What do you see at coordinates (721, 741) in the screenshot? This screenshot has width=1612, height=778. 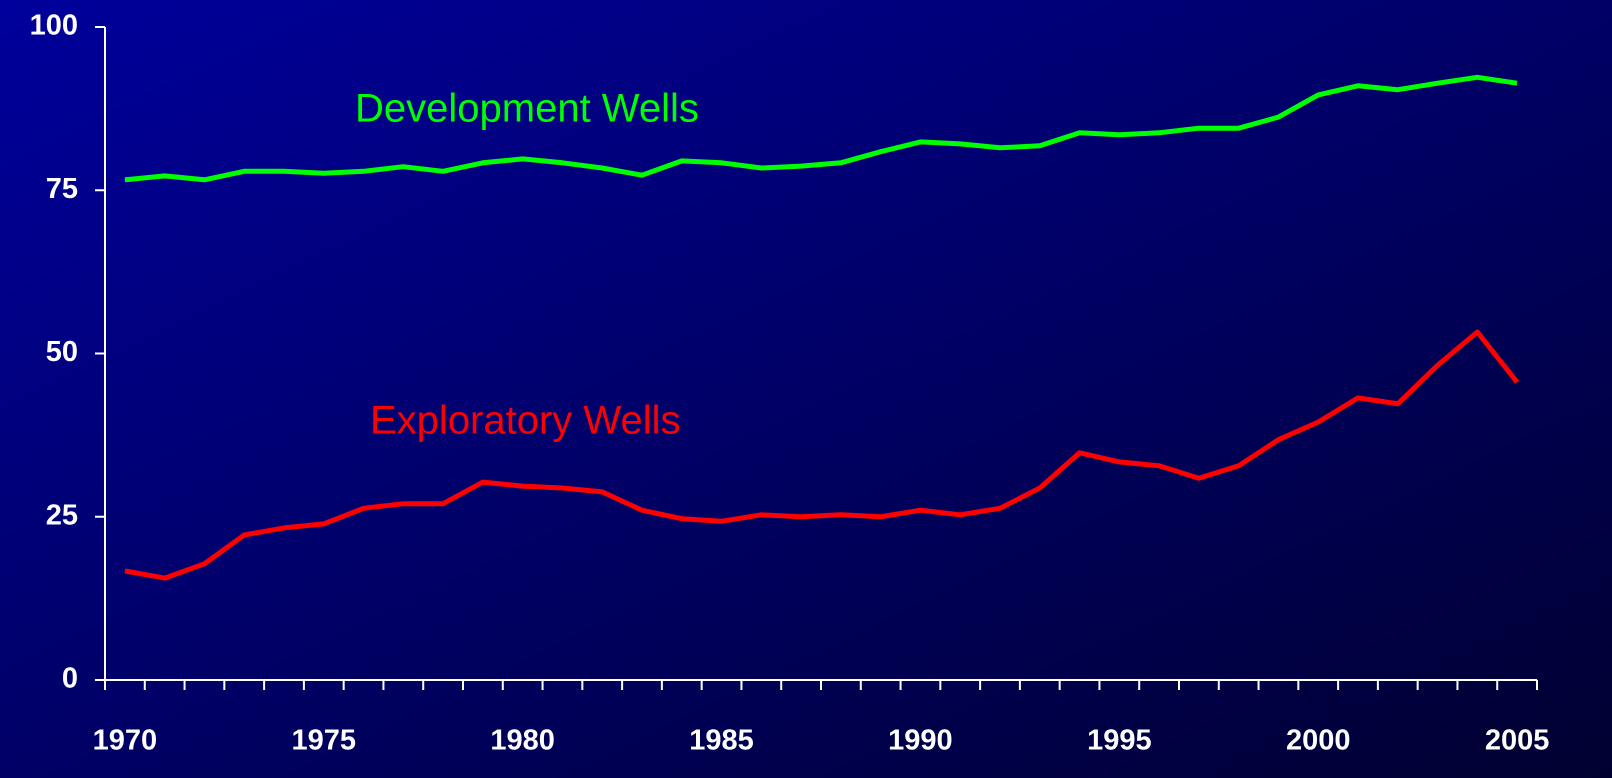 I see `x-tick-label: 1985` at bounding box center [721, 741].